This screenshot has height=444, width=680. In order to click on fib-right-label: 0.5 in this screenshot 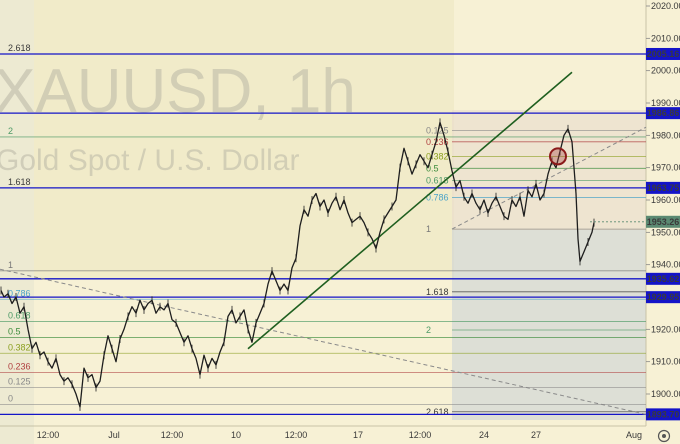, I will do `click(432, 168)`.